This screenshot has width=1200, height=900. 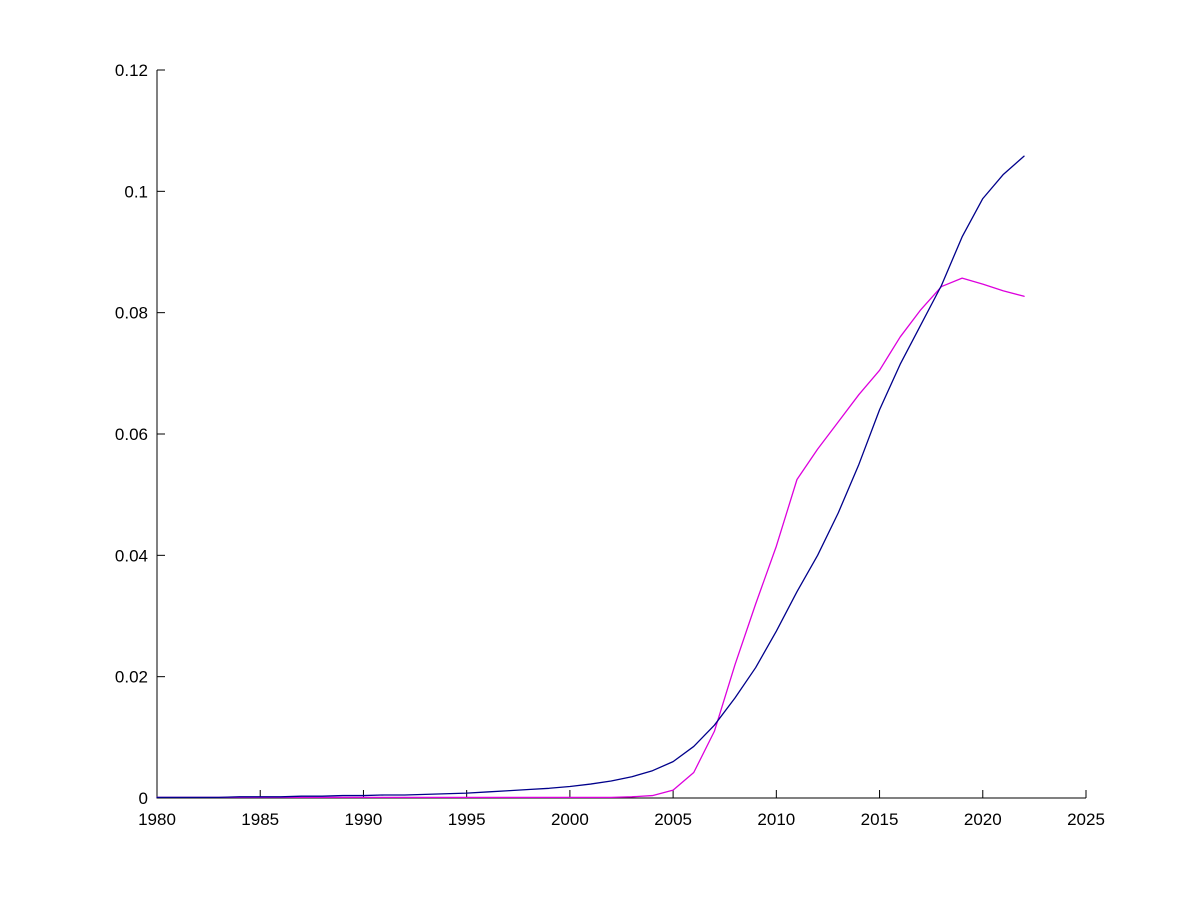 I want to click on x-tick-label: 2015, so click(x=880, y=819).